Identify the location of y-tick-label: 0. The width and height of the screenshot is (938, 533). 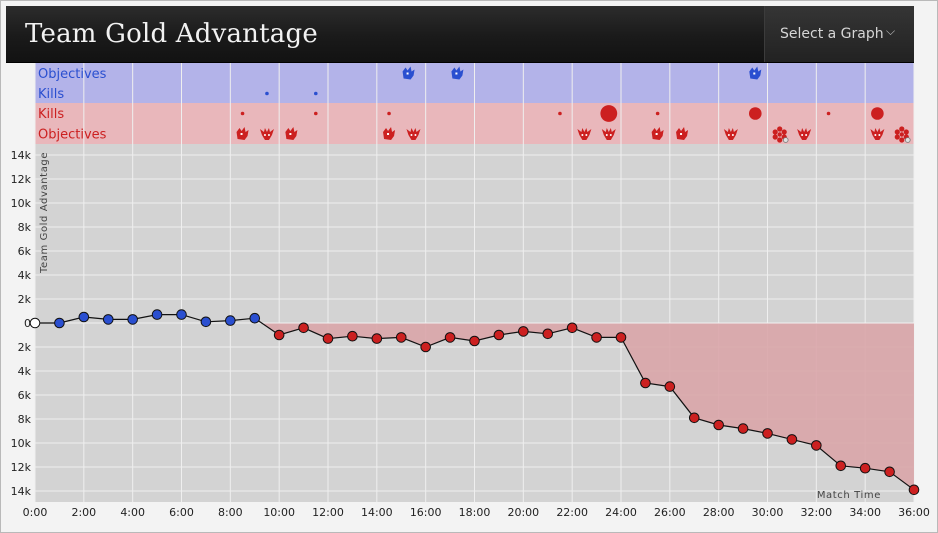
(27, 323).